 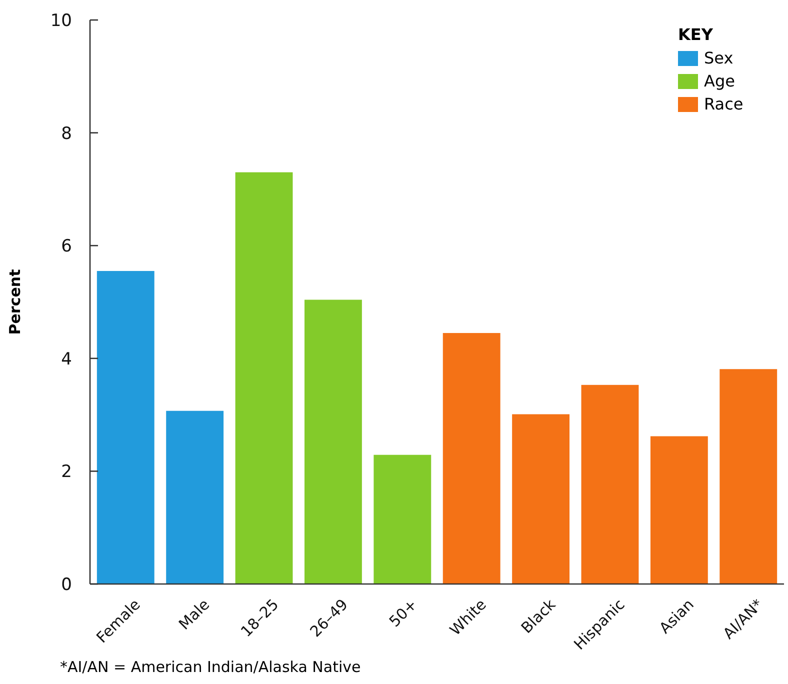 What do you see at coordinates (719, 58) in the screenshot?
I see `legend-label: Sex` at bounding box center [719, 58].